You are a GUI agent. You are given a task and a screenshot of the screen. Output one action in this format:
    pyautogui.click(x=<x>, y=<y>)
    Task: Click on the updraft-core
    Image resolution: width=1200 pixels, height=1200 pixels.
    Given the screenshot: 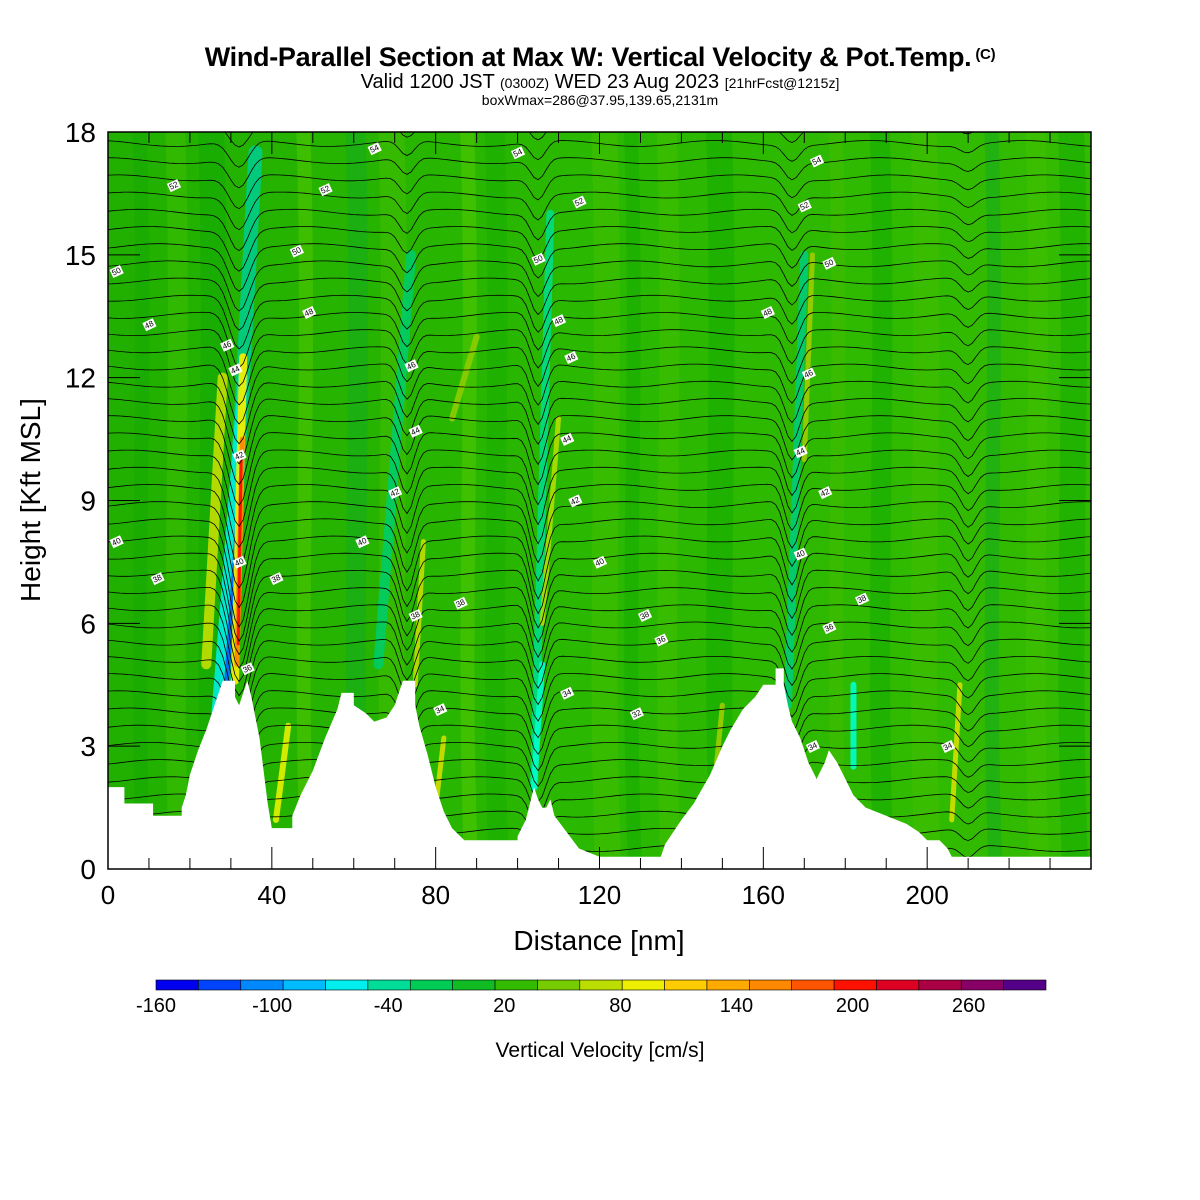 What is the action you would take?
    pyautogui.click(x=239, y=552)
    